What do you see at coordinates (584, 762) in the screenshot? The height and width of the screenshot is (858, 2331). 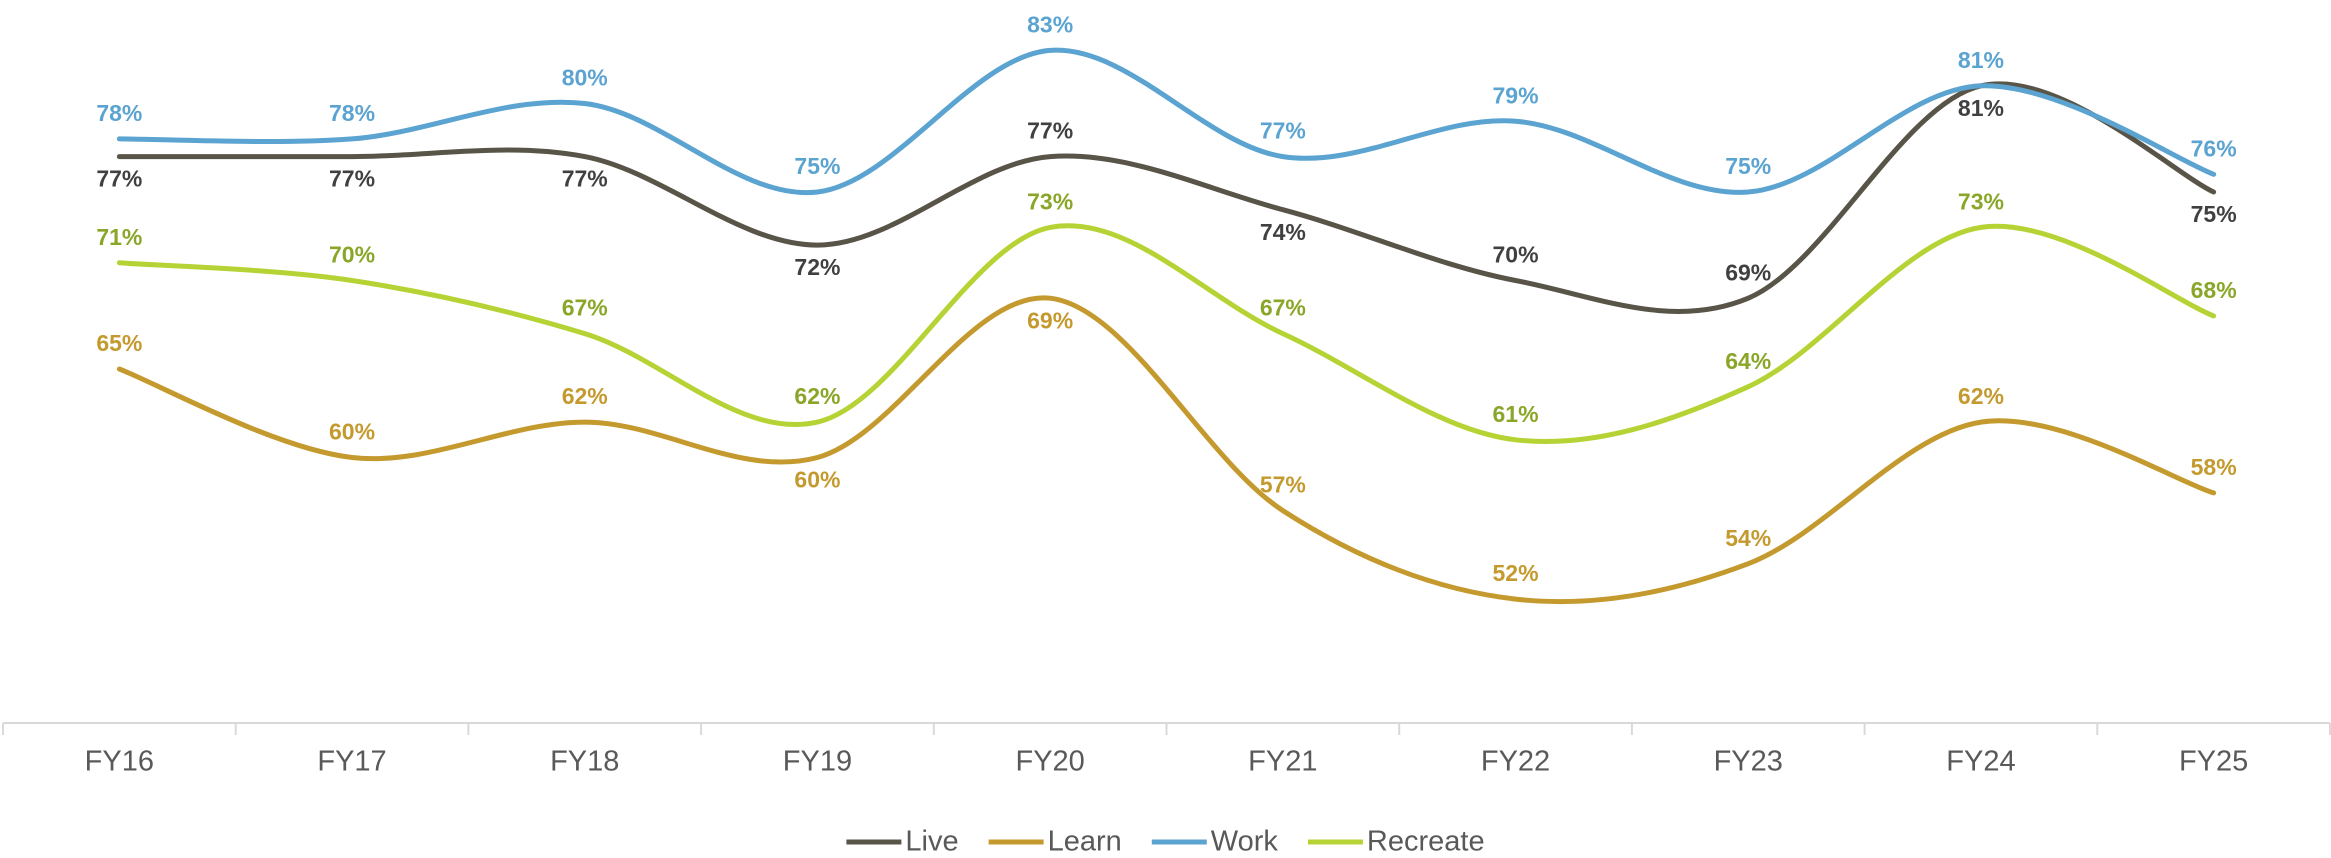 I see `x-tick-label: FY18` at bounding box center [584, 762].